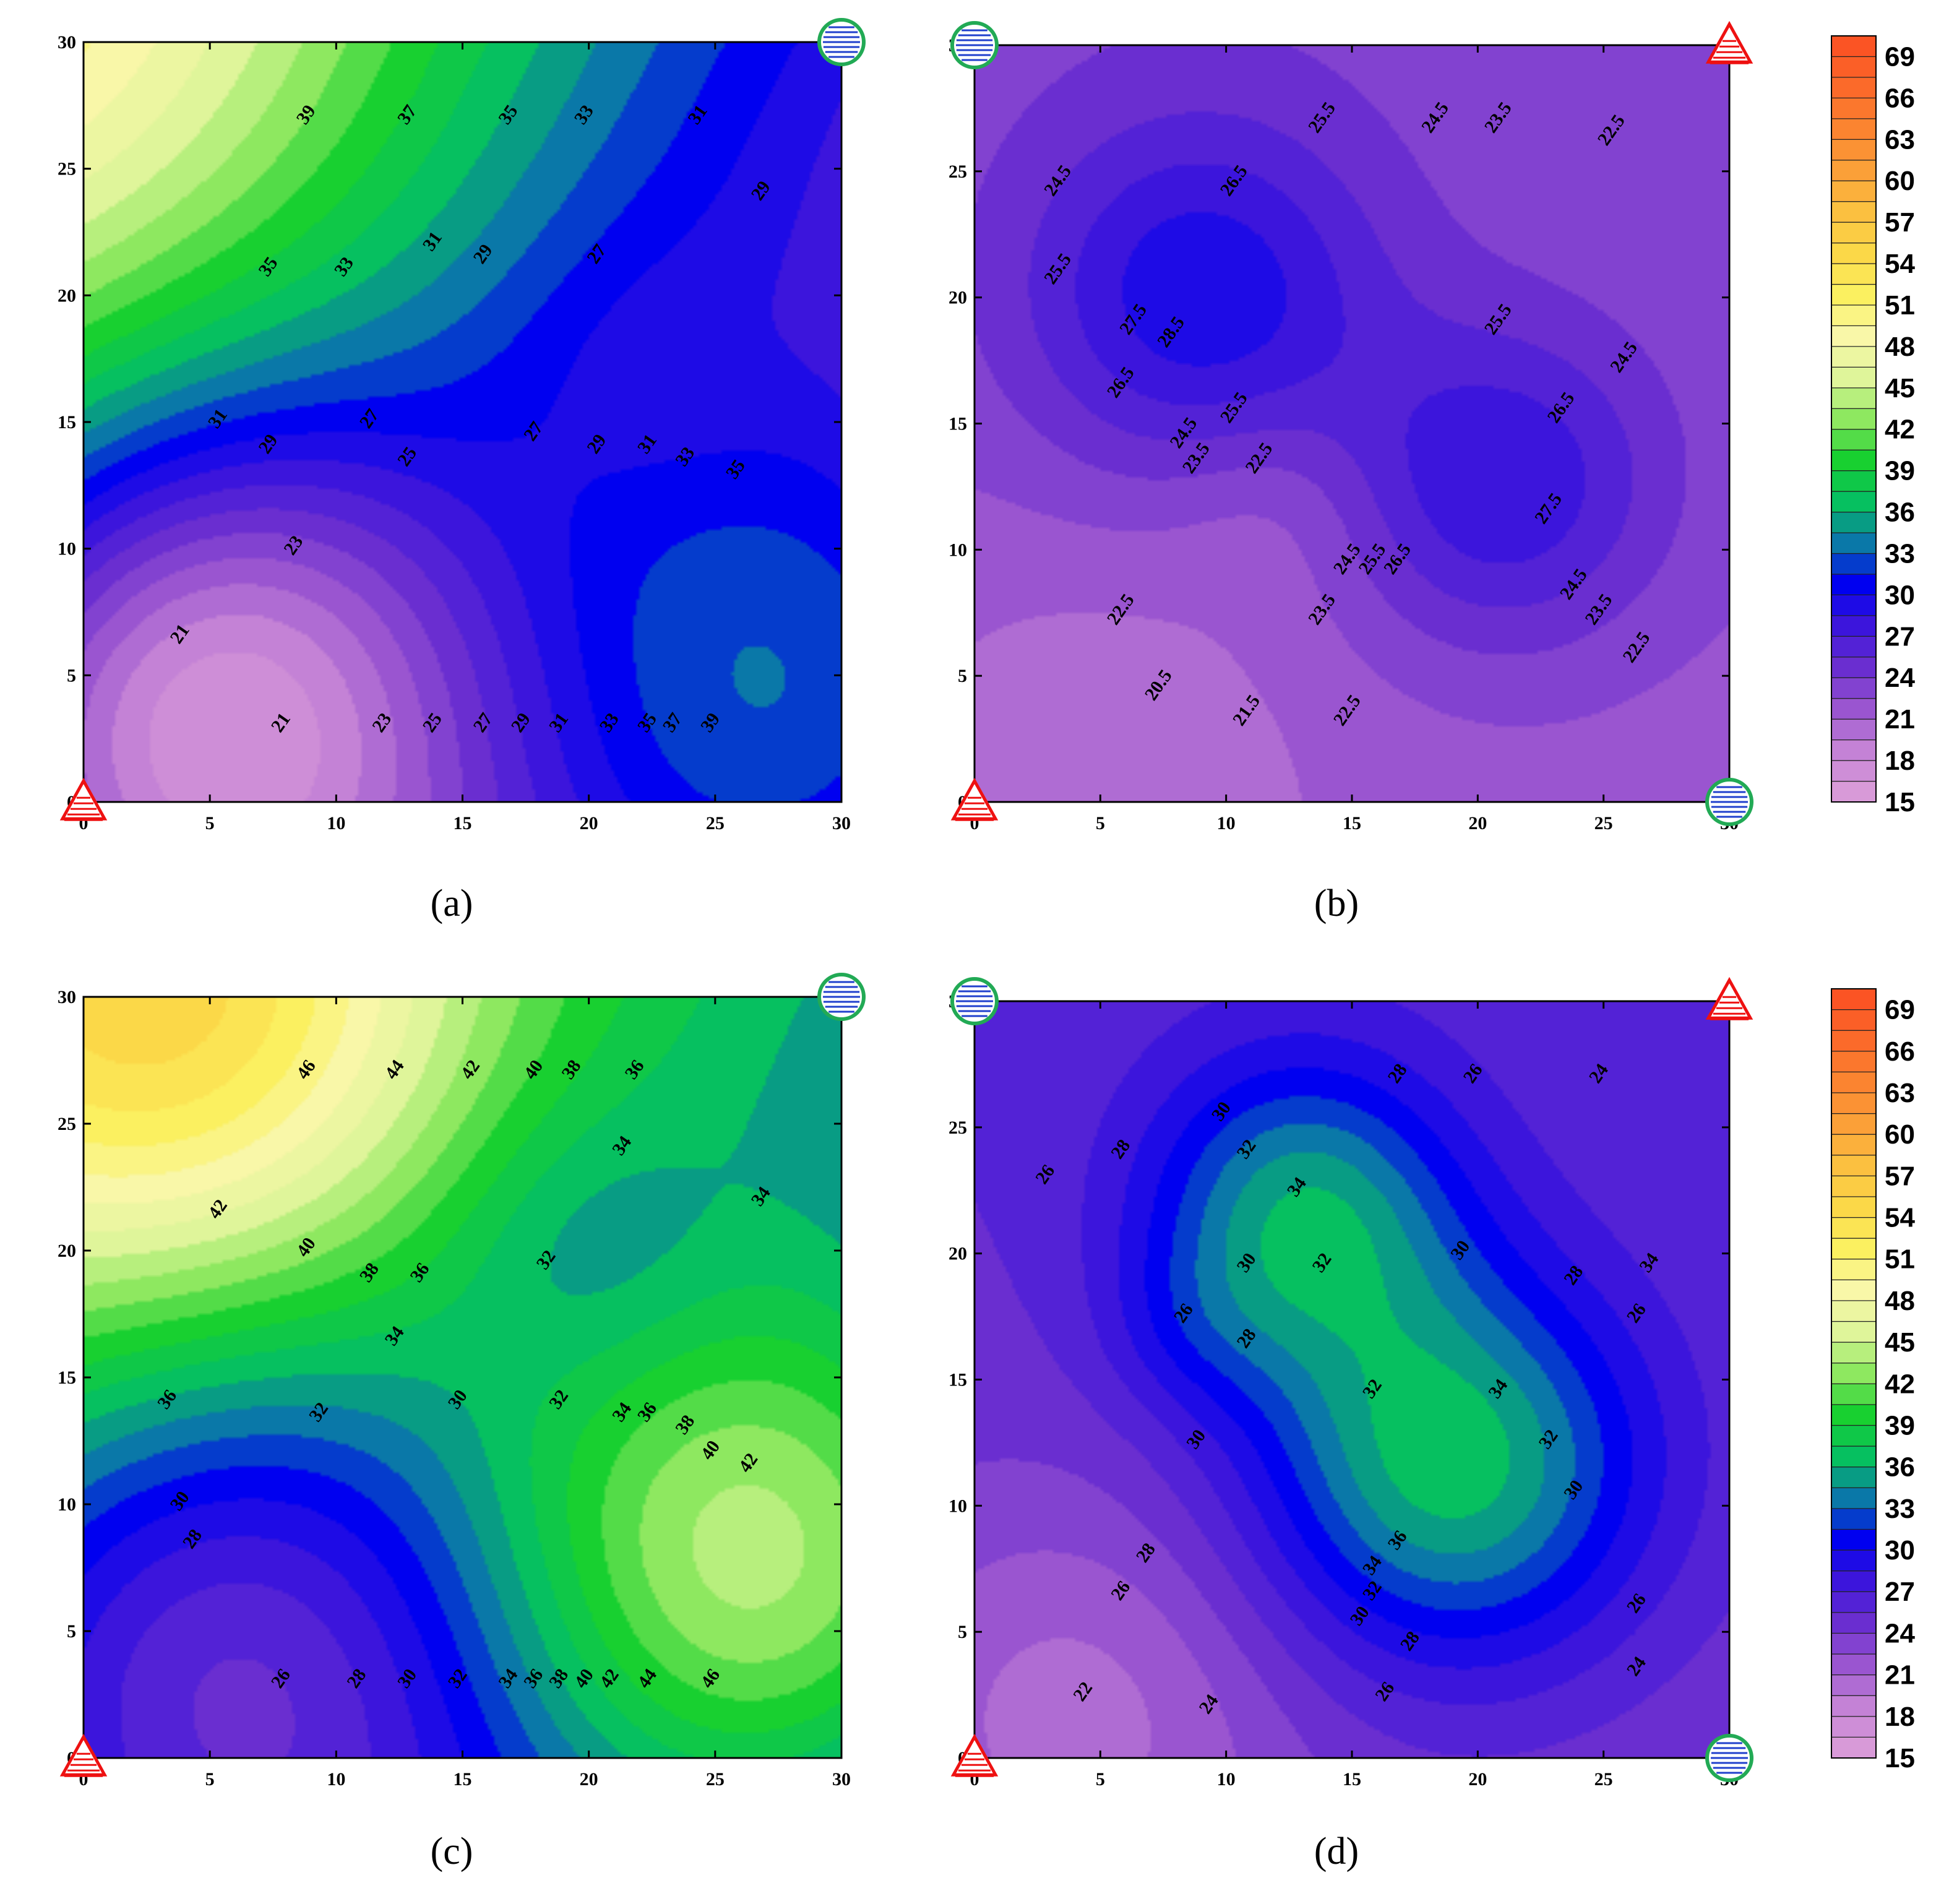 This screenshot has height=1904, width=1949. Describe the element at coordinates (1336, 1851) in the screenshot. I see `panel-caption-d: (d)` at that location.